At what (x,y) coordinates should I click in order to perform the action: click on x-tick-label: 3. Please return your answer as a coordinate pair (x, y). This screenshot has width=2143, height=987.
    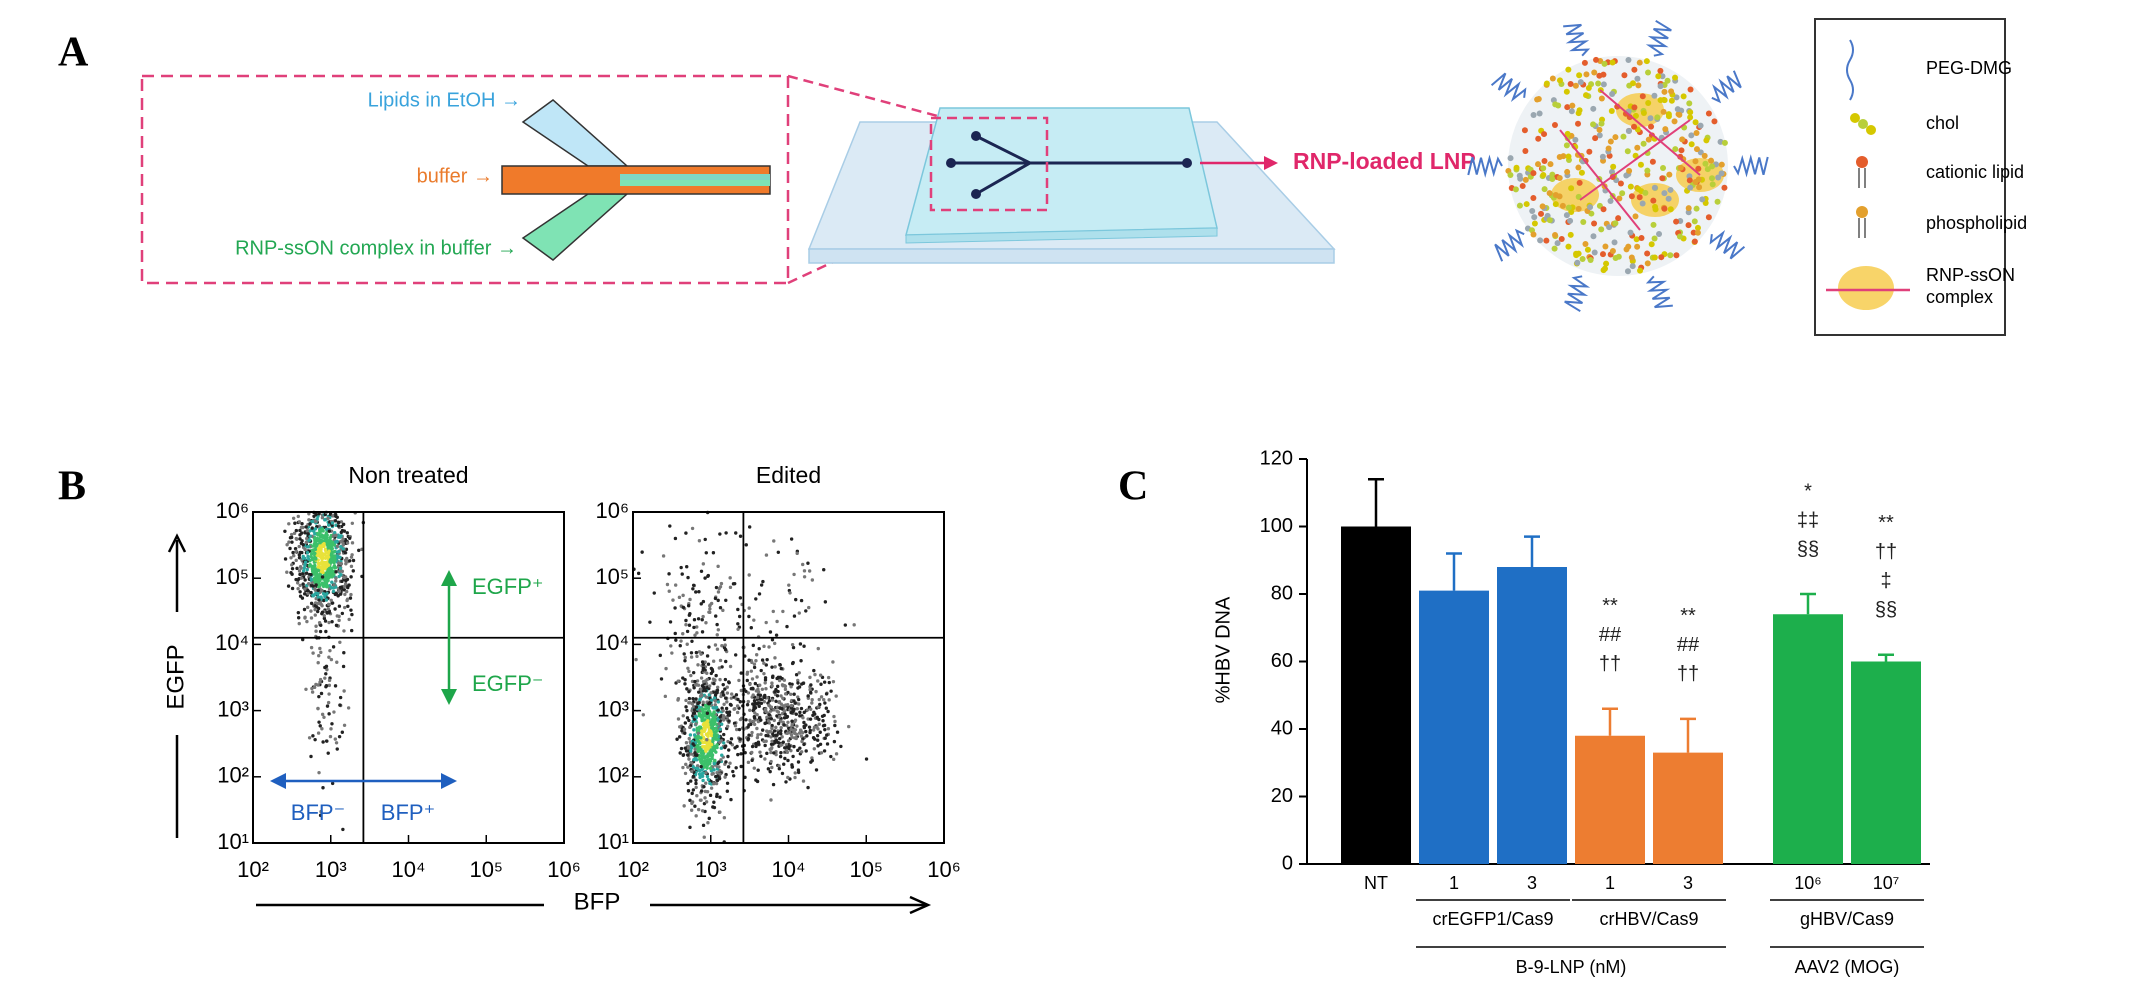
    Looking at the image, I should click on (1688, 883).